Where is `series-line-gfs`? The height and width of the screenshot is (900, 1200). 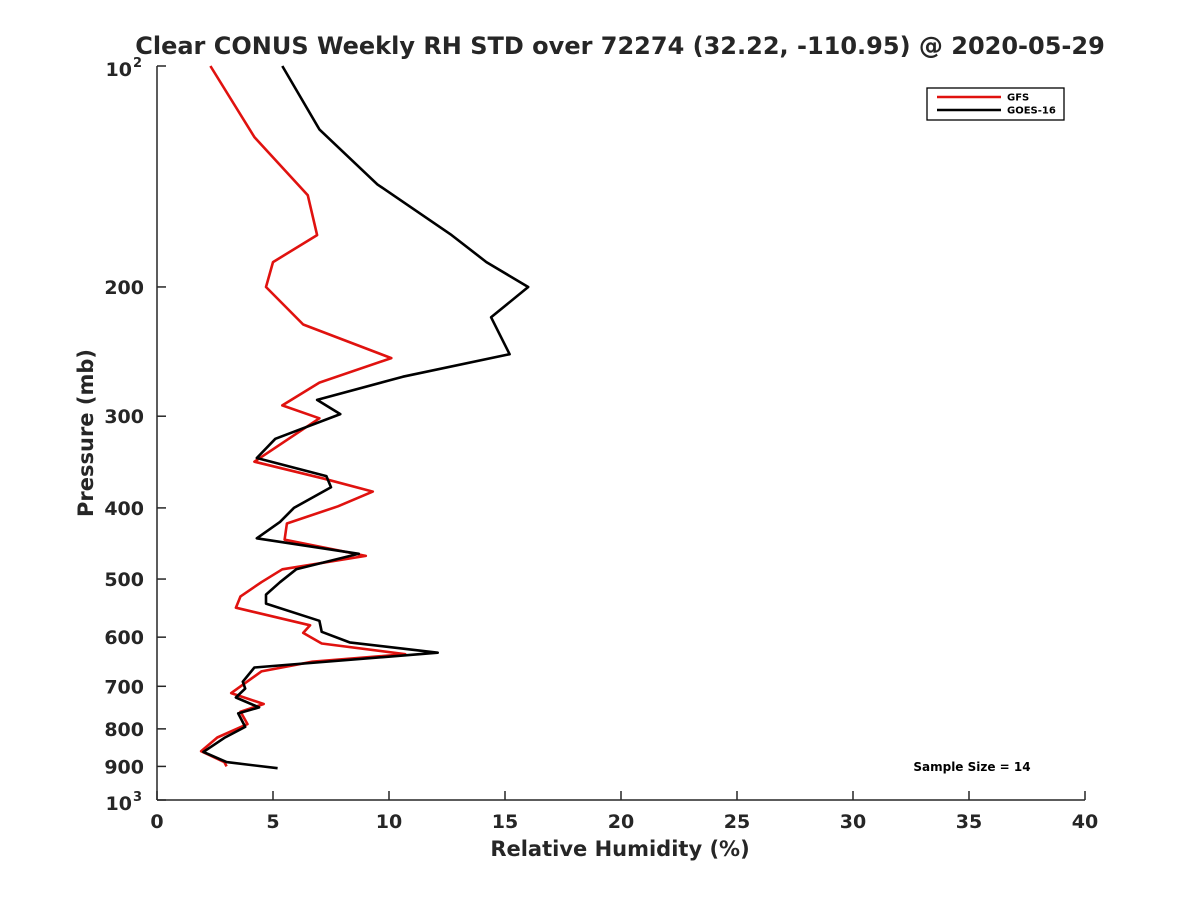
series-line-gfs is located at coordinates (303, 416).